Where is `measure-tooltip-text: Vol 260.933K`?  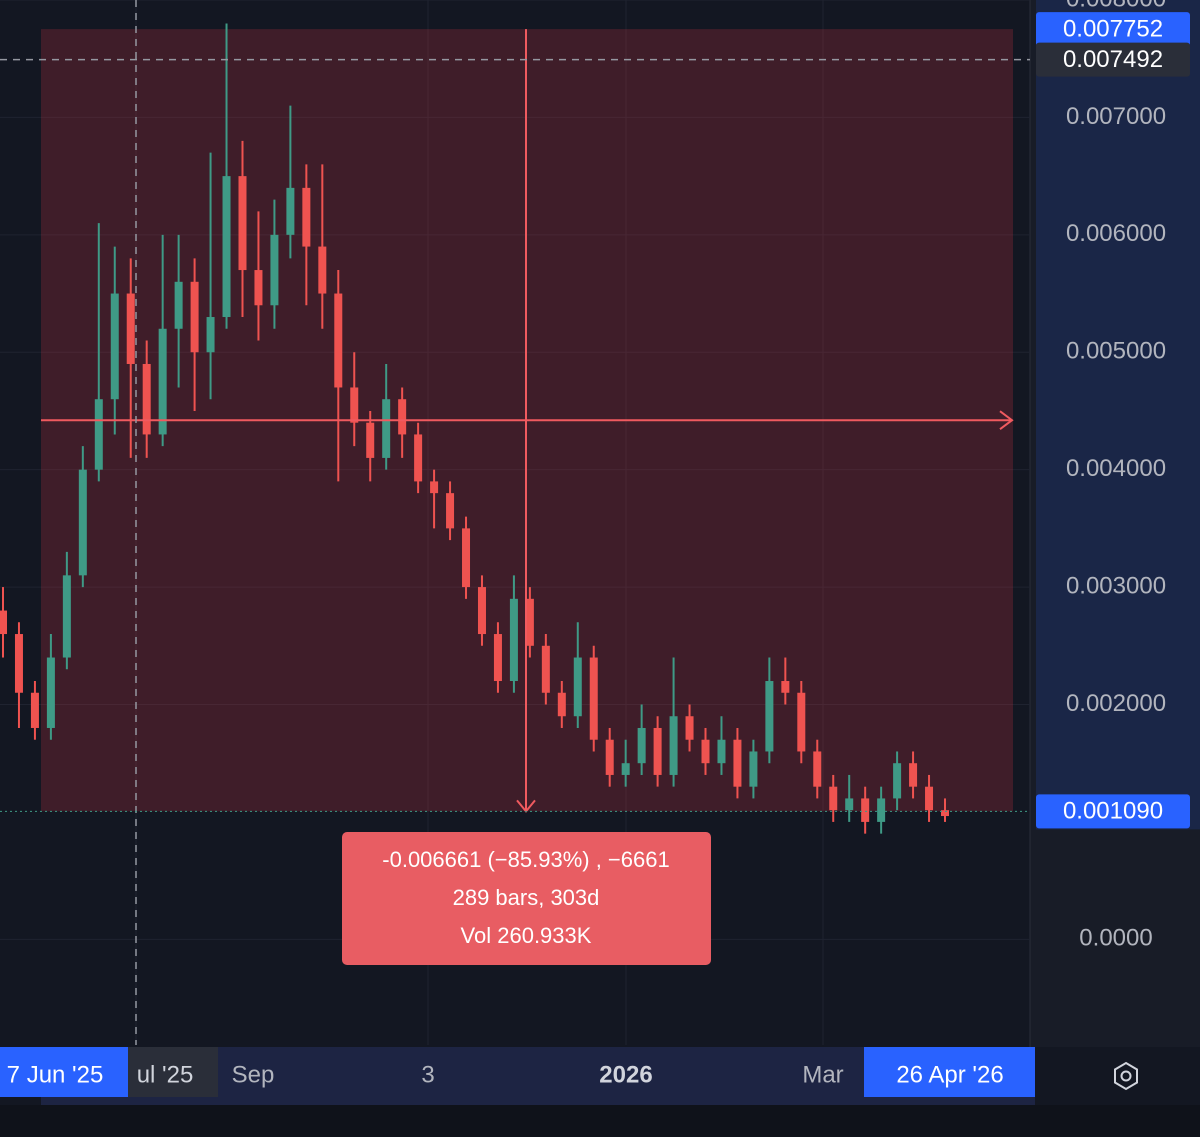
measure-tooltip-text: Vol 260.933K is located at coordinates (526, 935).